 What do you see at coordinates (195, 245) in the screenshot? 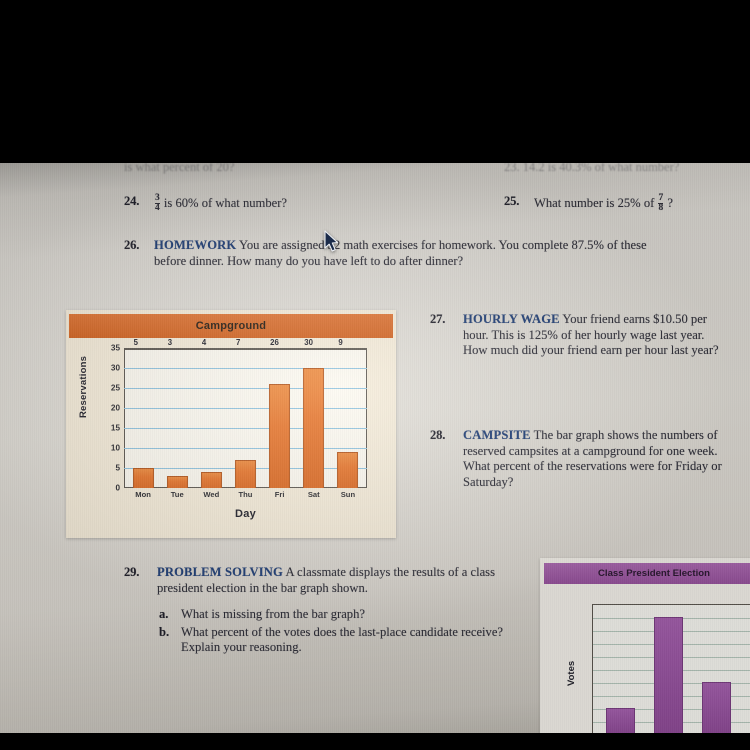
I see `exercise-26-header: HOMEWORK` at bounding box center [195, 245].